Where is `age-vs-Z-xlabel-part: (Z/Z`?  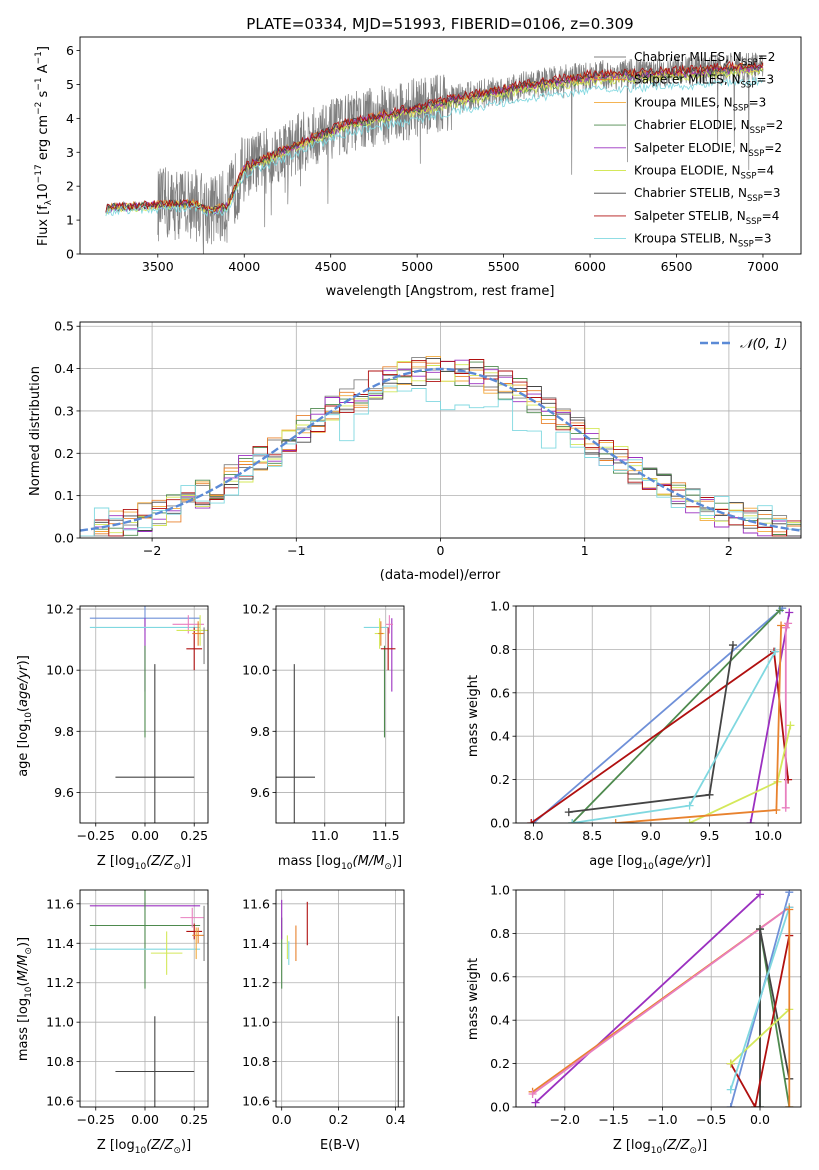
age-vs-Z-xlabel-part: (Z/Z is located at coordinates (160, 861).